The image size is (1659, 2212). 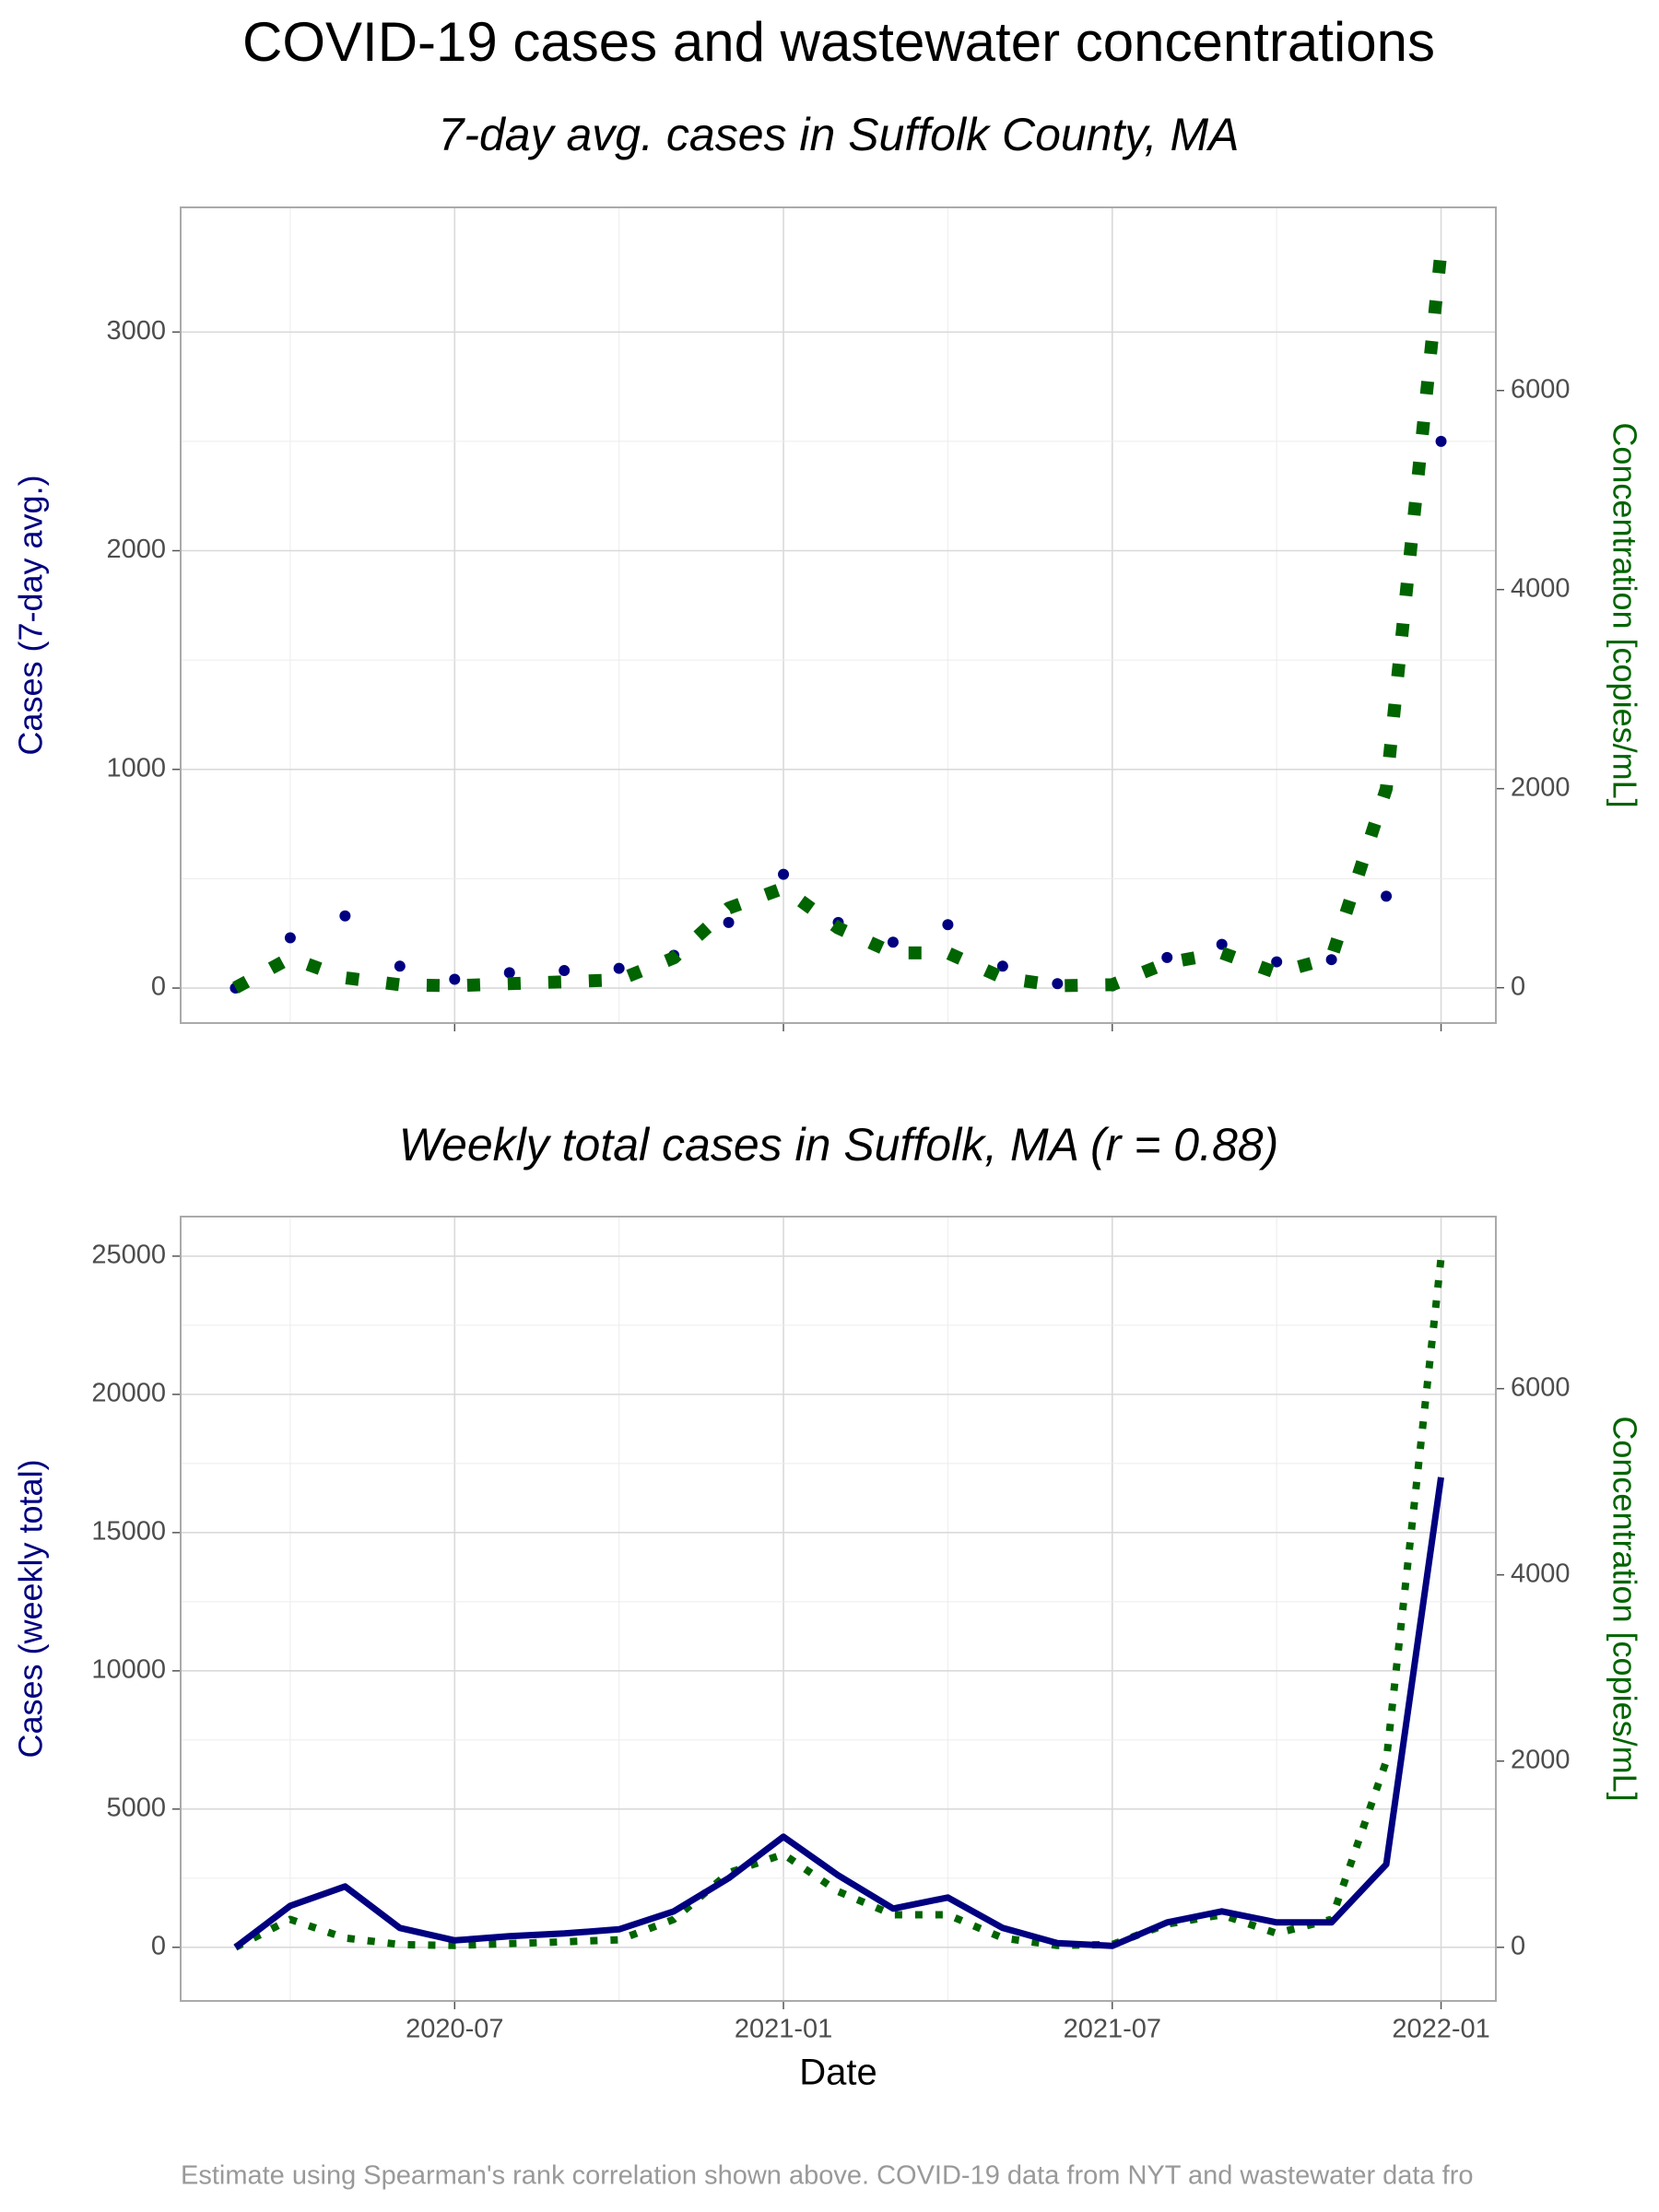 I want to click on chart-subtitle: 7-day avg. cases in Suffolk County, MA, so click(x=839, y=134).